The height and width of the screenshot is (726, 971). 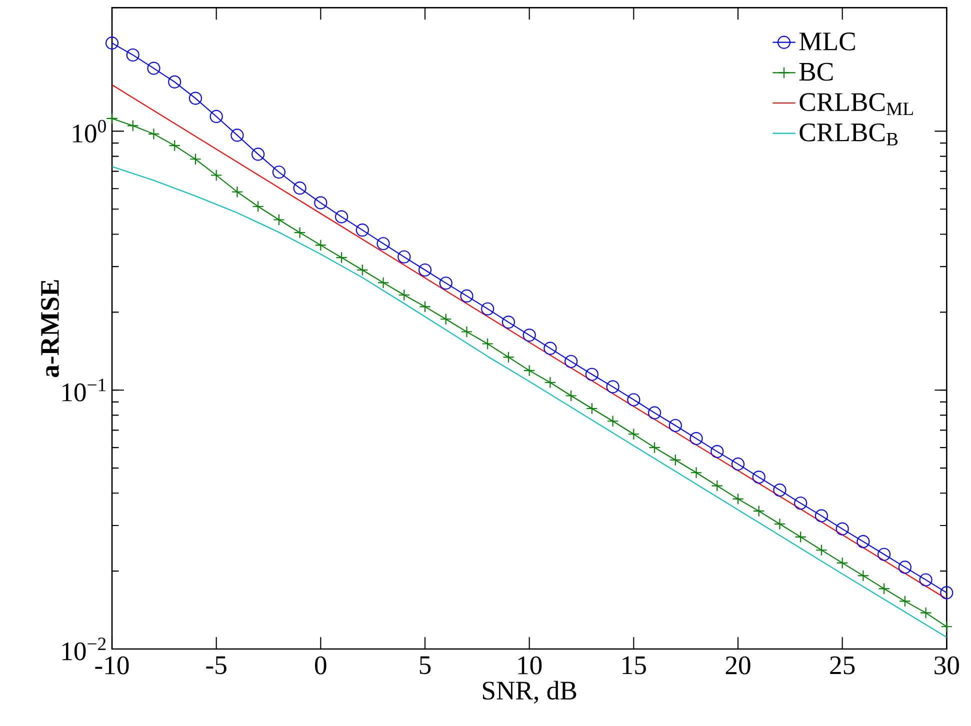 What do you see at coordinates (946, 665) in the screenshot?
I see `x-tick-label: 30` at bounding box center [946, 665].